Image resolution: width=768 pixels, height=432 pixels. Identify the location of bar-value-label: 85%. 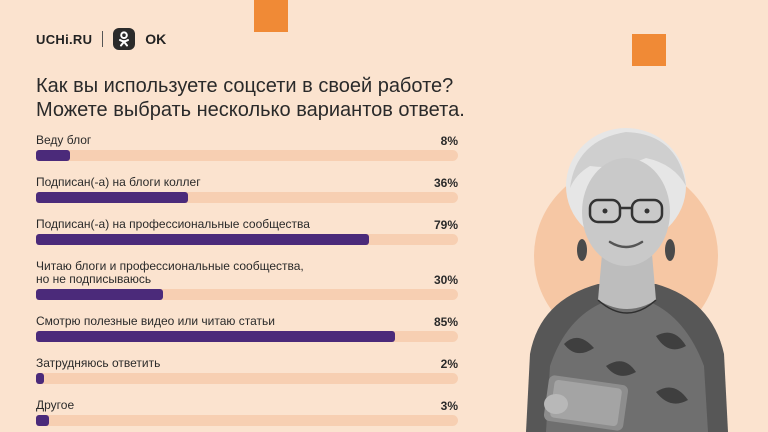
(445, 322).